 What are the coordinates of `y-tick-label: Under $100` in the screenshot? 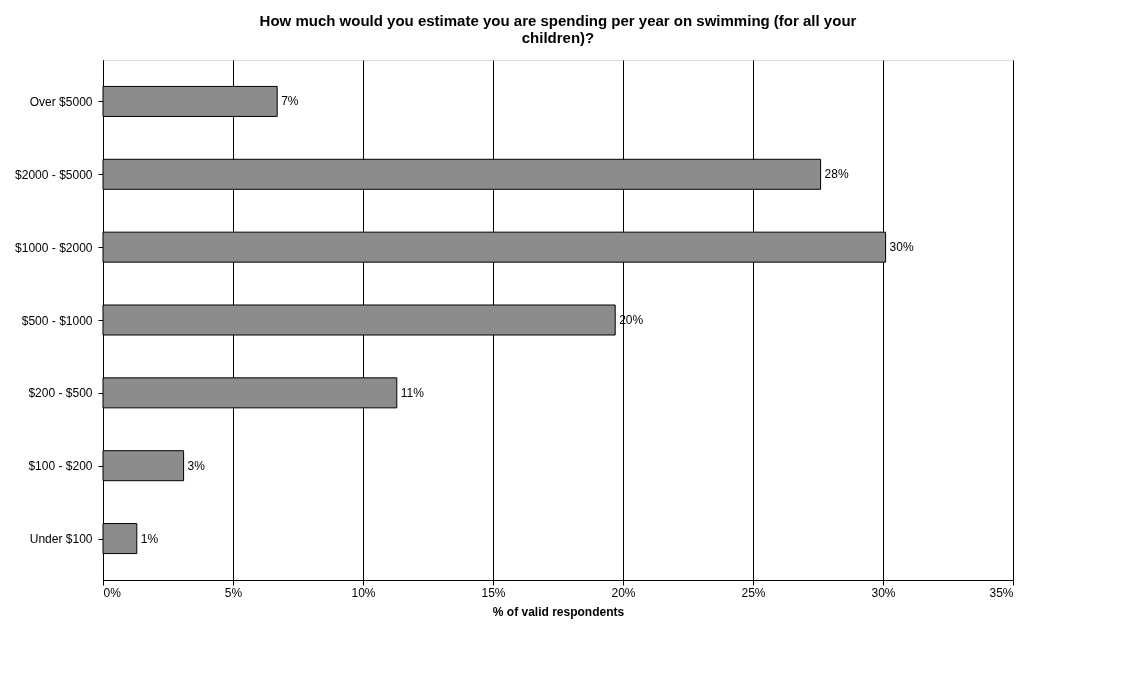 It's located at (61, 539).